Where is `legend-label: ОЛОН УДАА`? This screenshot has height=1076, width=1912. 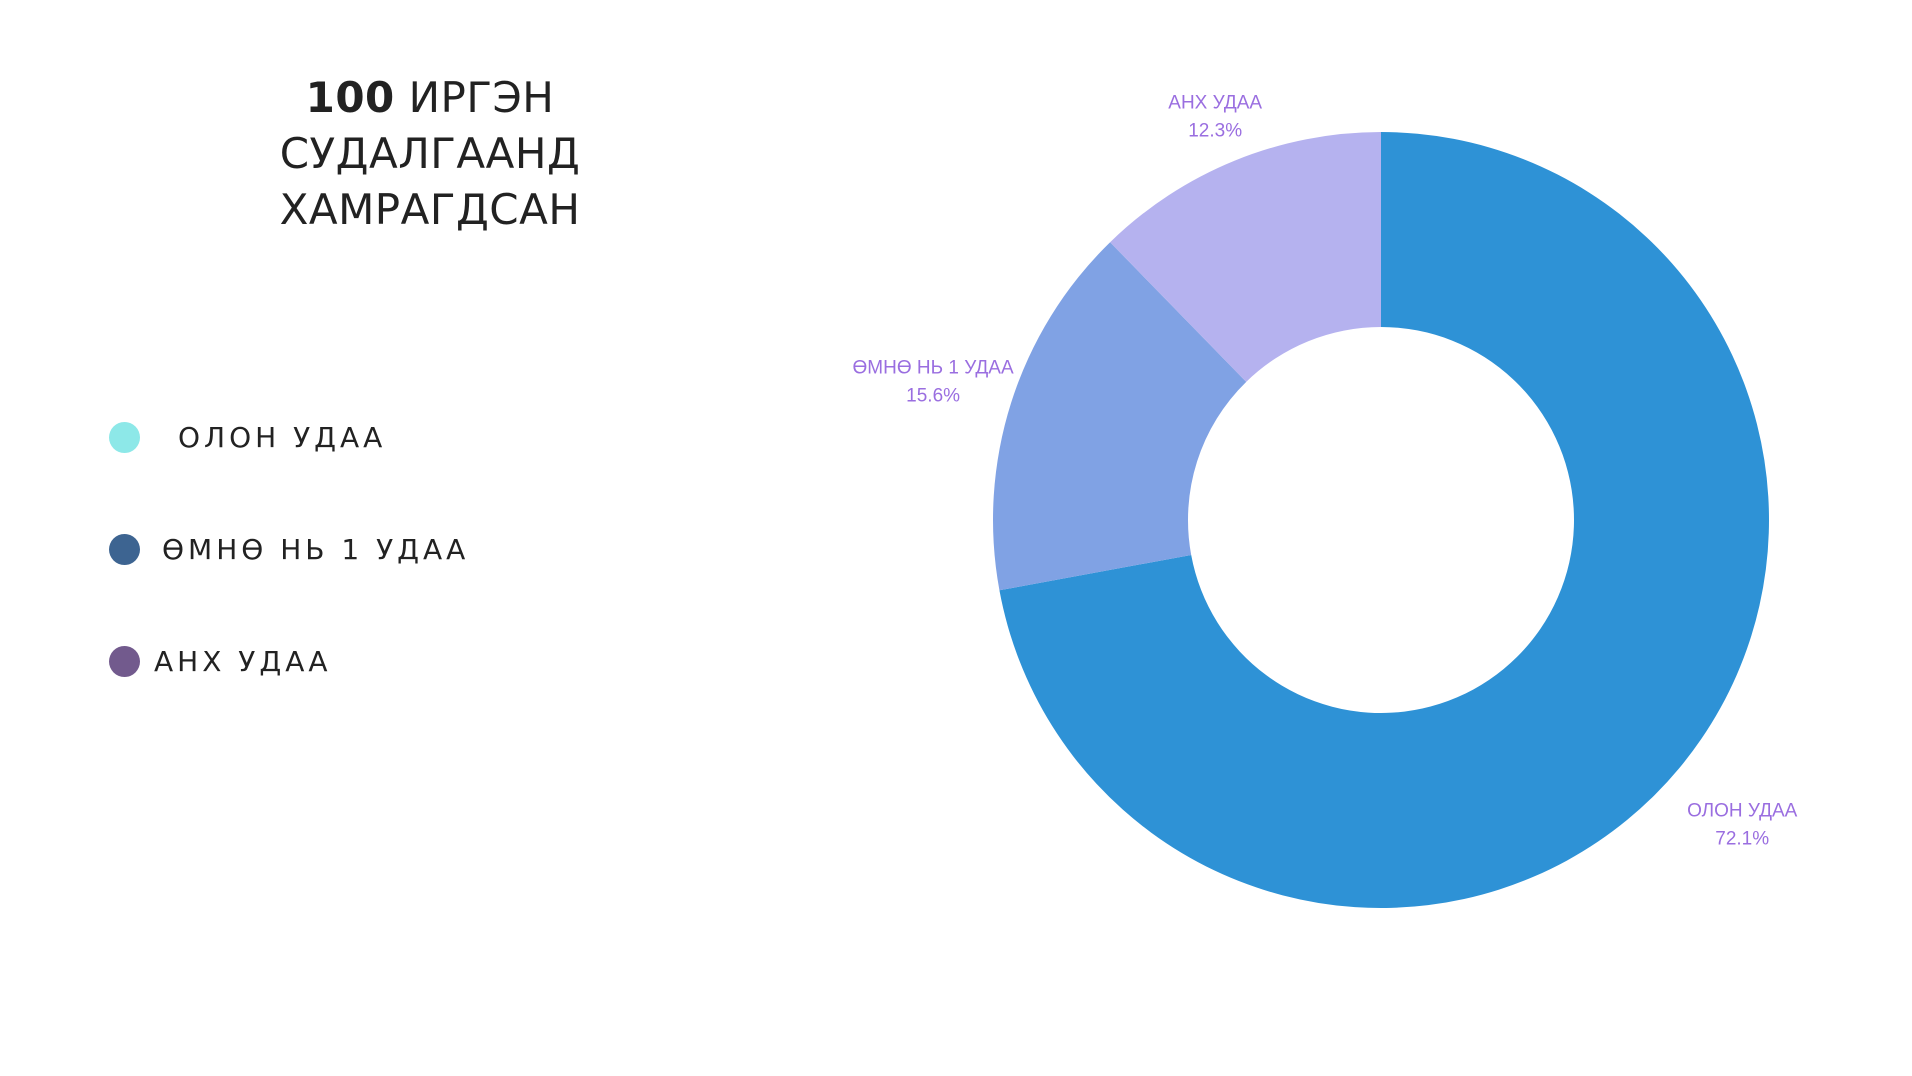 legend-label: ОЛОН УДАА is located at coordinates (282, 437).